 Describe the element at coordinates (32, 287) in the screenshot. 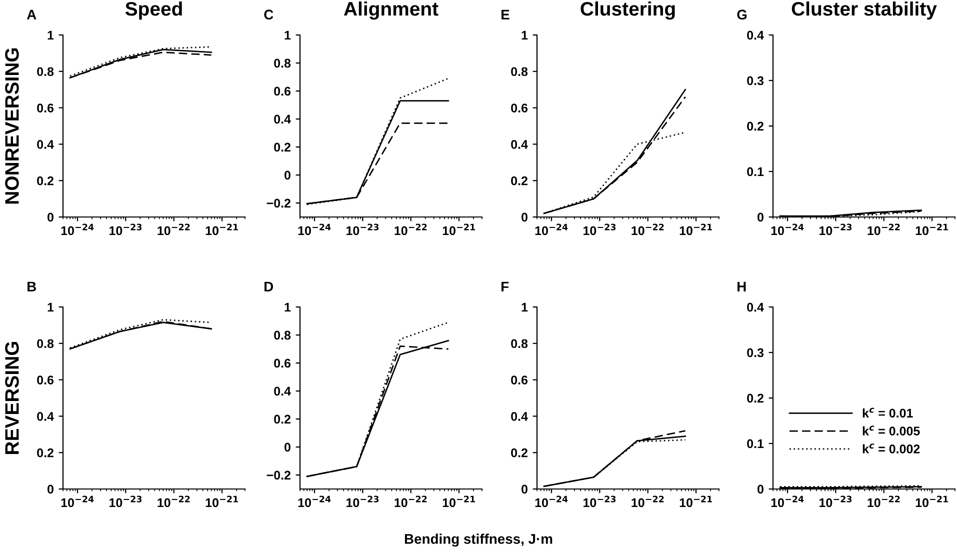

I see `text: B` at that location.